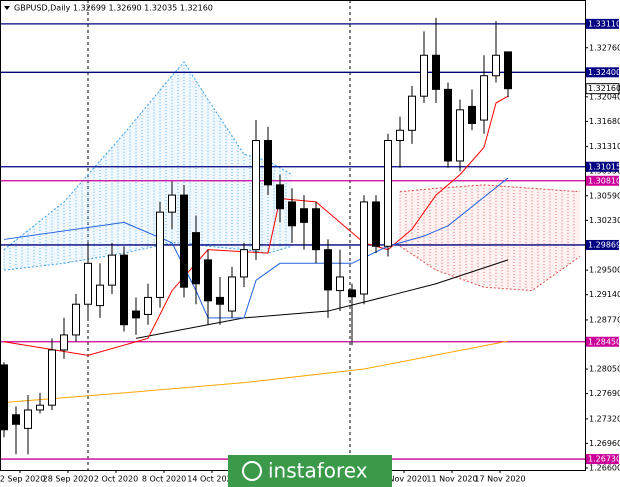 This screenshot has width=620, height=487. Describe the element at coordinates (318, 471) in the screenshot. I see `watermark-text: instaforex` at that location.